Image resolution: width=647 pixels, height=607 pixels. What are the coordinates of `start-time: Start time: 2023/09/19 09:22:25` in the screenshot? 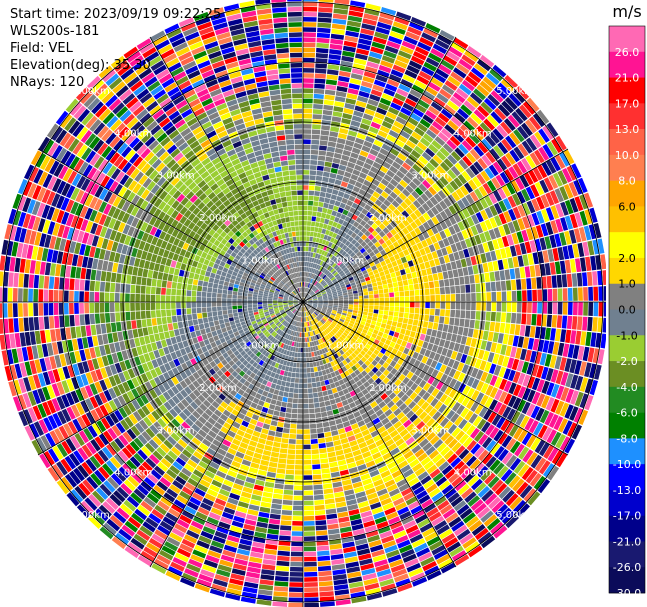 It's located at (116, 14).